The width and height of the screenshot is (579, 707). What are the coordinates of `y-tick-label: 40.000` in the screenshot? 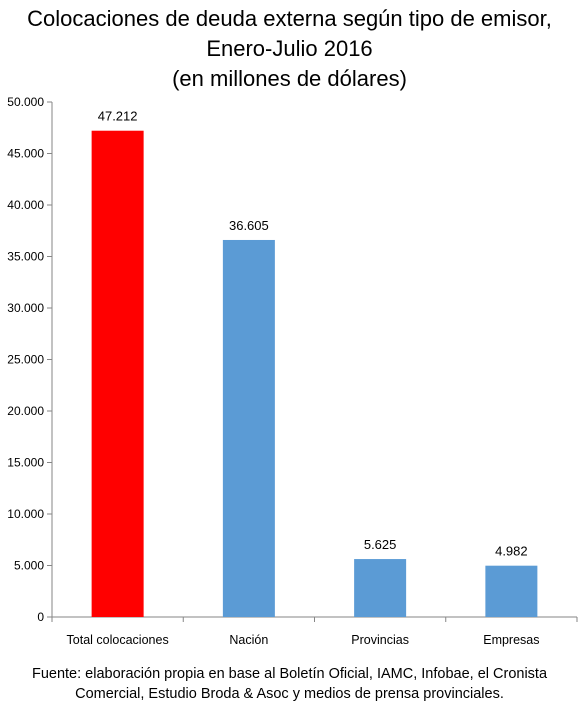 It's located at (25, 205).